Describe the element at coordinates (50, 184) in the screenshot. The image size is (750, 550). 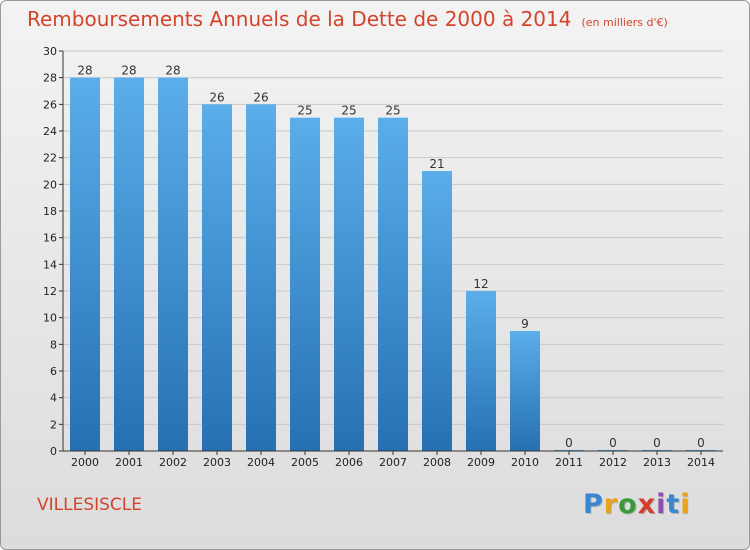
I see `y-tick-label: 20` at that location.